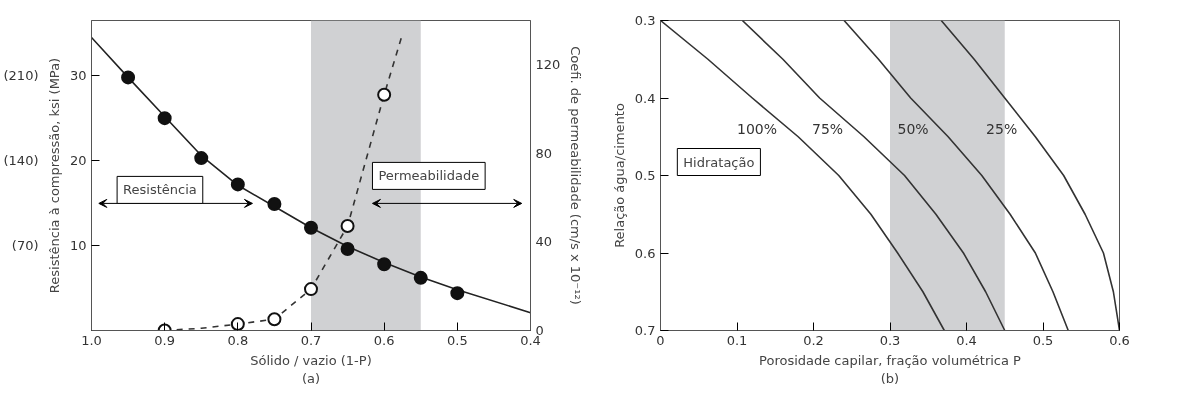  I want to click on y2-tick-label: 40, so click(544, 242).